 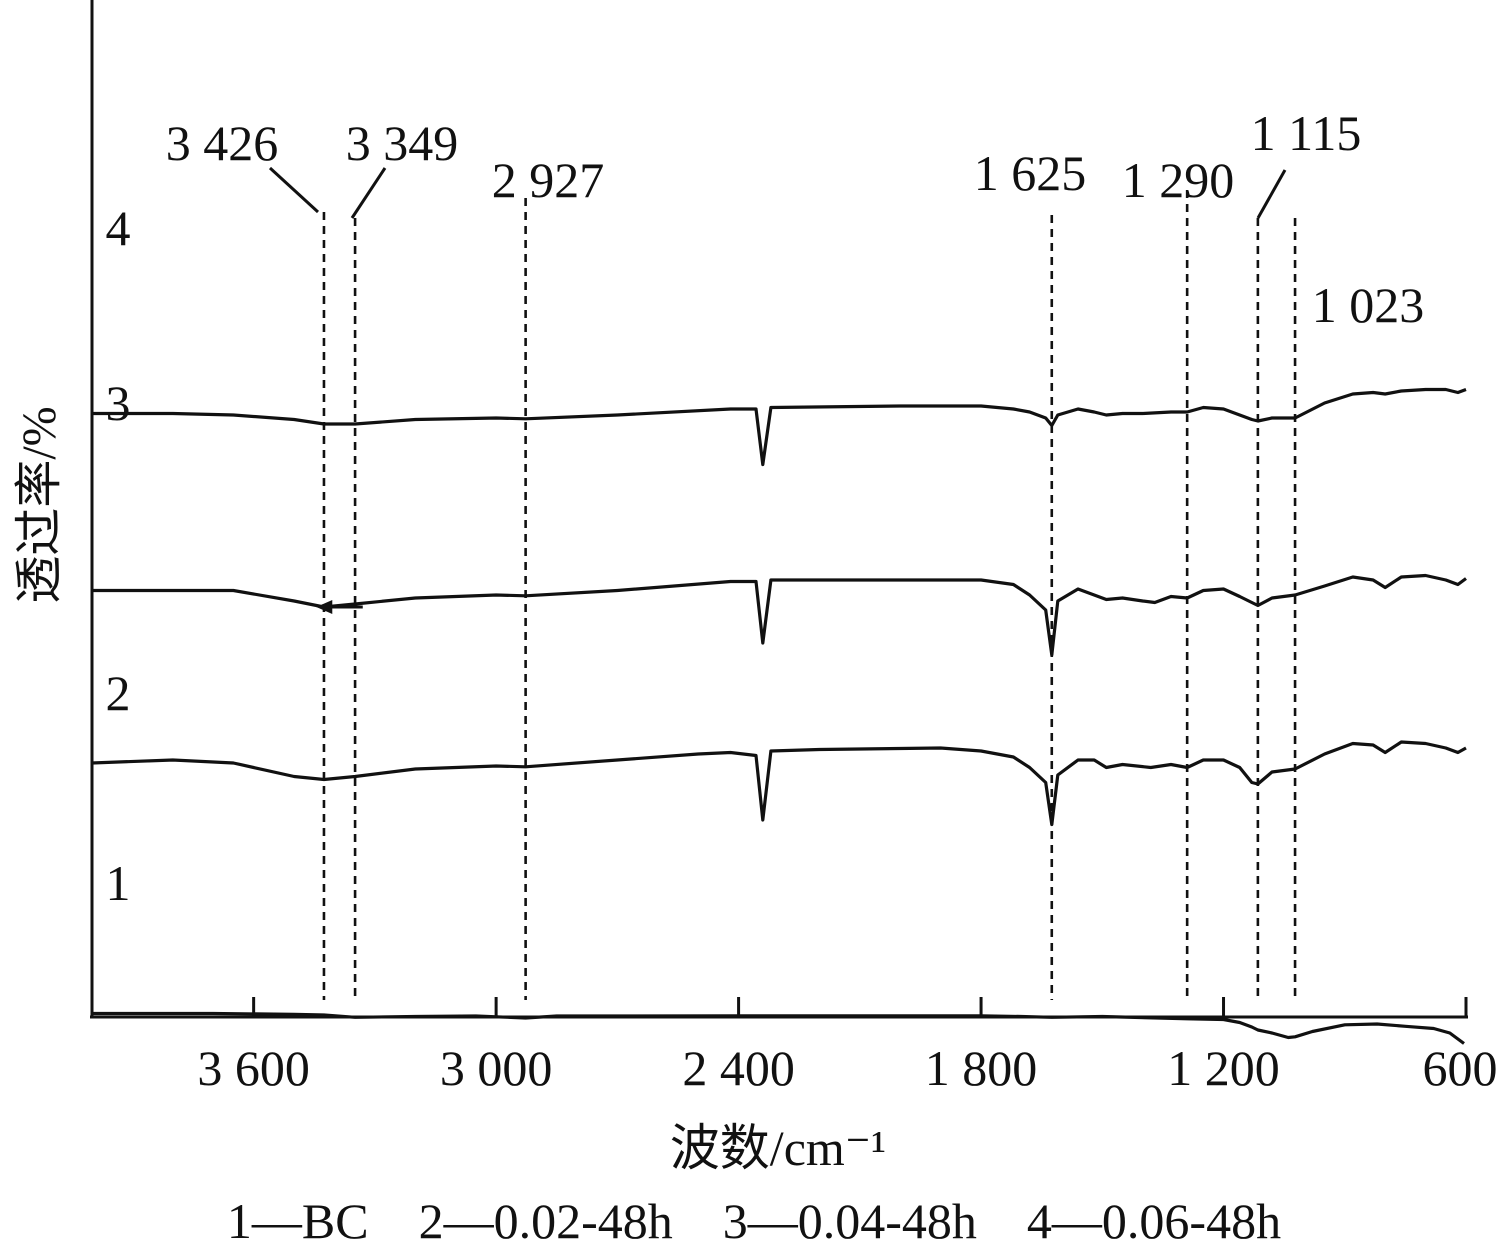 What do you see at coordinates (118, 883) in the screenshot?
I see `series-label-1: 1` at bounding box center [118, 883].